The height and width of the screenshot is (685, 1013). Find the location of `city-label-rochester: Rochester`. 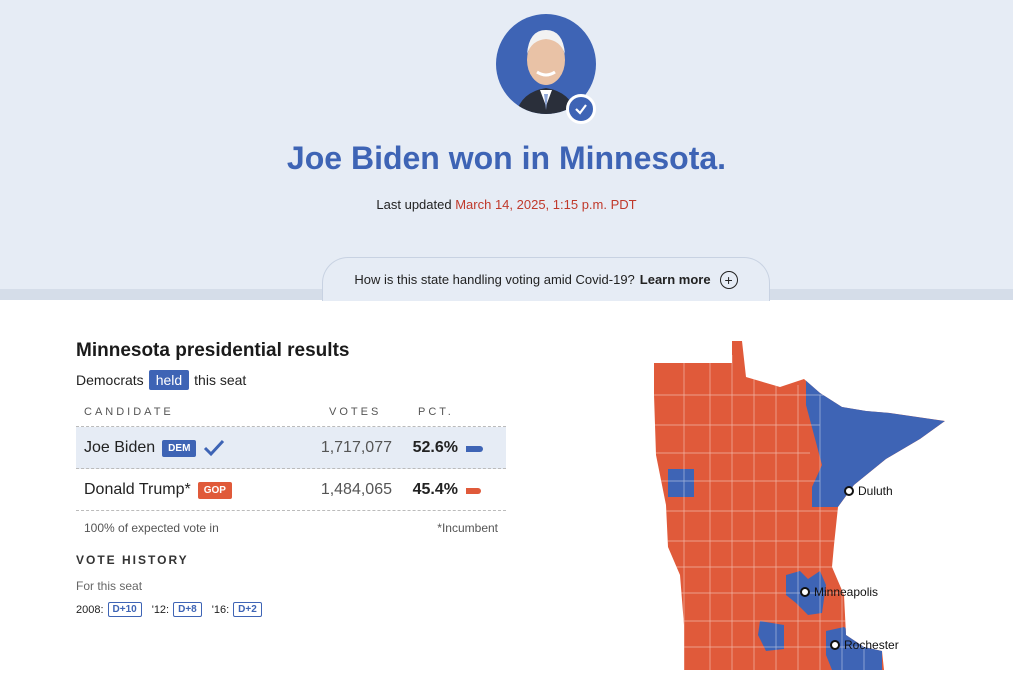

city-label-rochester: Rochester is located at coordinates (871, 645).